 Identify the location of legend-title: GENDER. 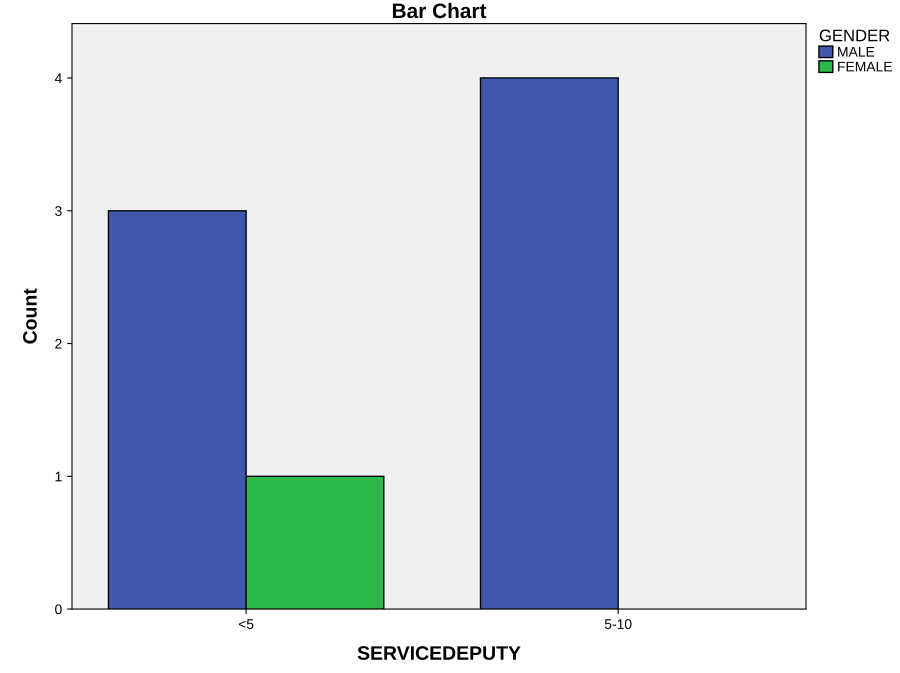
(855, 36).